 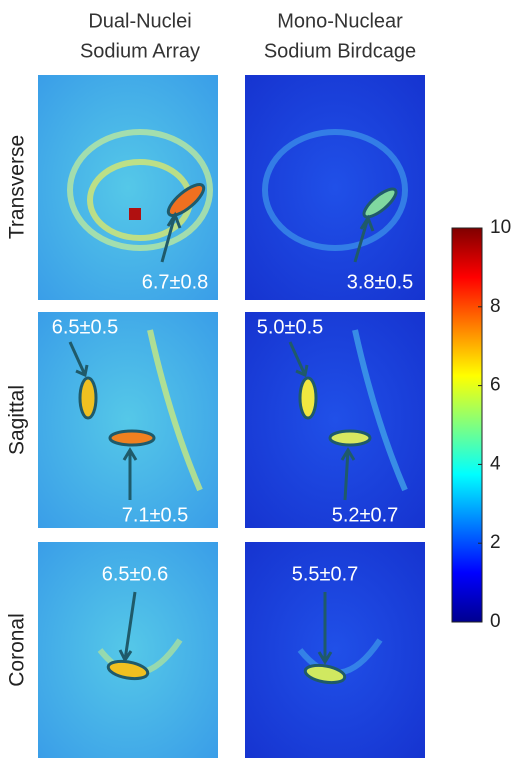 I want to click on colorbar-tick-label: 8, so click(x=495, y=306).